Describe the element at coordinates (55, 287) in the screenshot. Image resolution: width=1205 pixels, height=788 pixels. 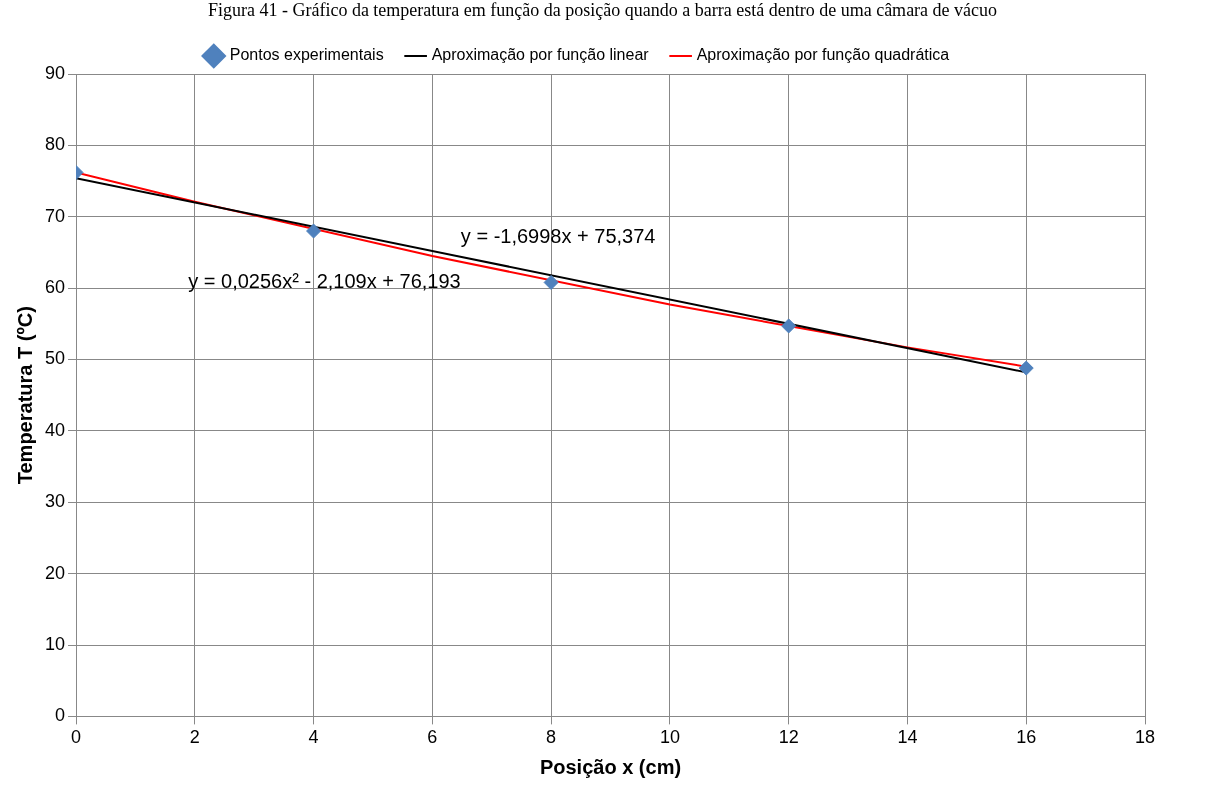
I see `y-tick-label: 60` at that location.